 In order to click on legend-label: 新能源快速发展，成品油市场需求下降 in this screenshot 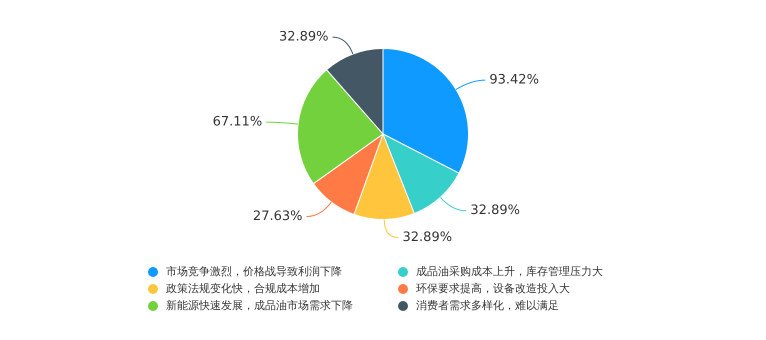, I will do `click(259, 305)`.